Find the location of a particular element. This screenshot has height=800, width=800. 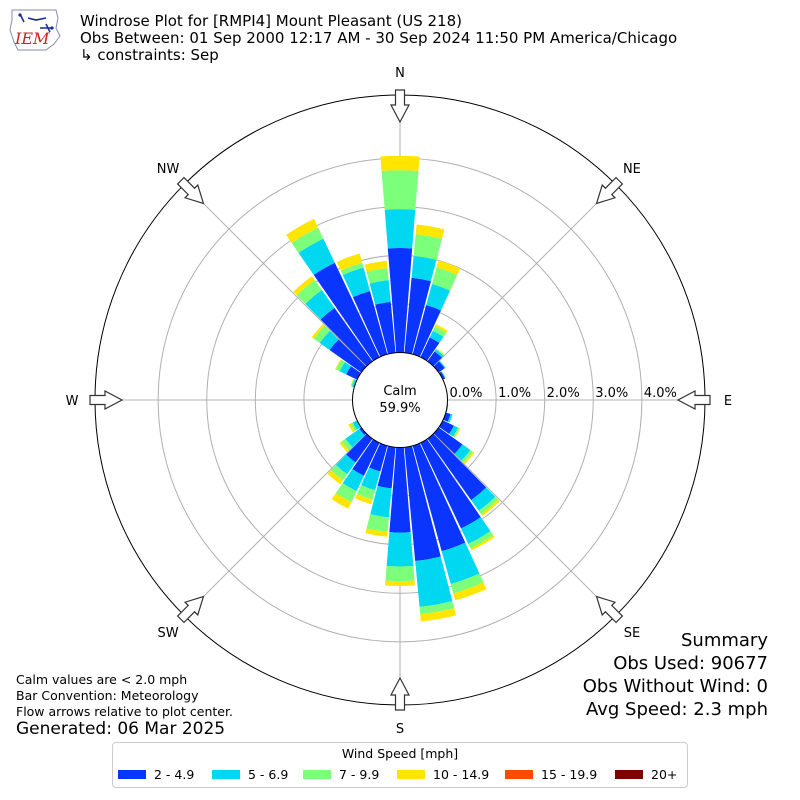

compass-label: SW is located at coordinates (168, 633).